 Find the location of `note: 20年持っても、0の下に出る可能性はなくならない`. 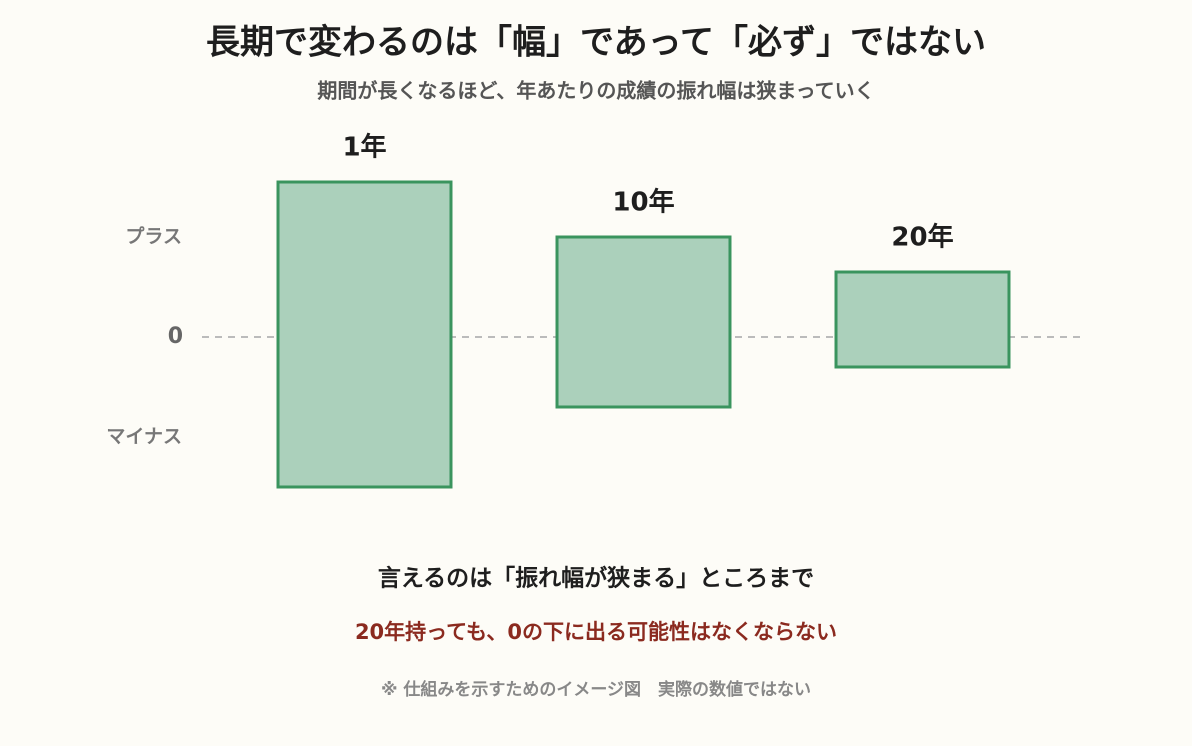

note: 20年持っても、0の下に出る可能性はなくならない is located at coordinates (596, 632).